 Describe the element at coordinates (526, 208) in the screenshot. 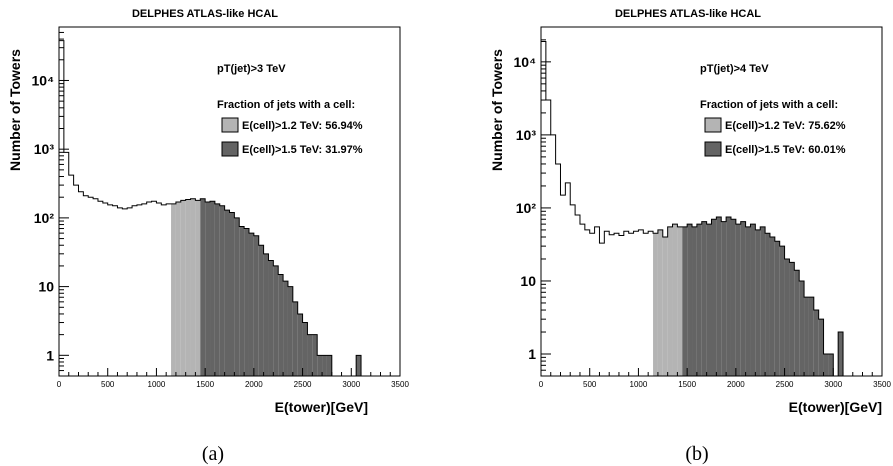

I see `y-tick-label: 10²` at that location.